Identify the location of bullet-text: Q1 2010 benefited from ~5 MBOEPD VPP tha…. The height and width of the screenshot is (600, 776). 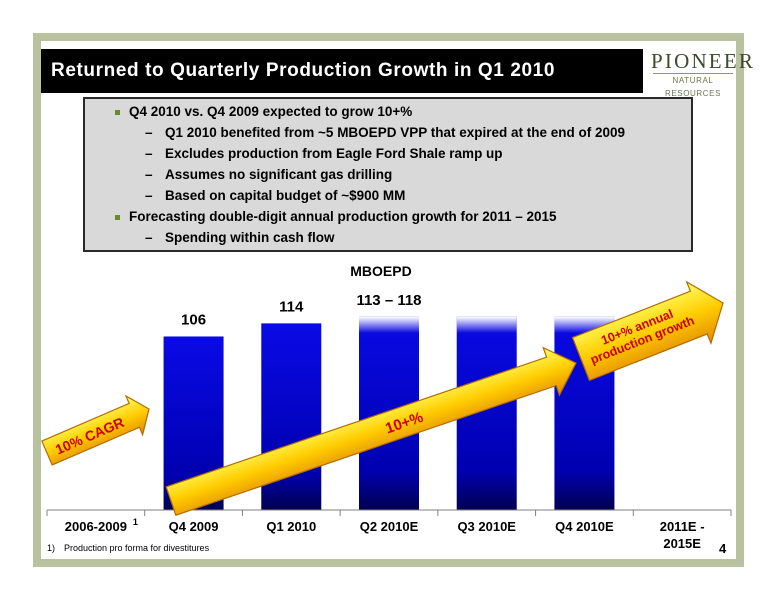
(395, 132).